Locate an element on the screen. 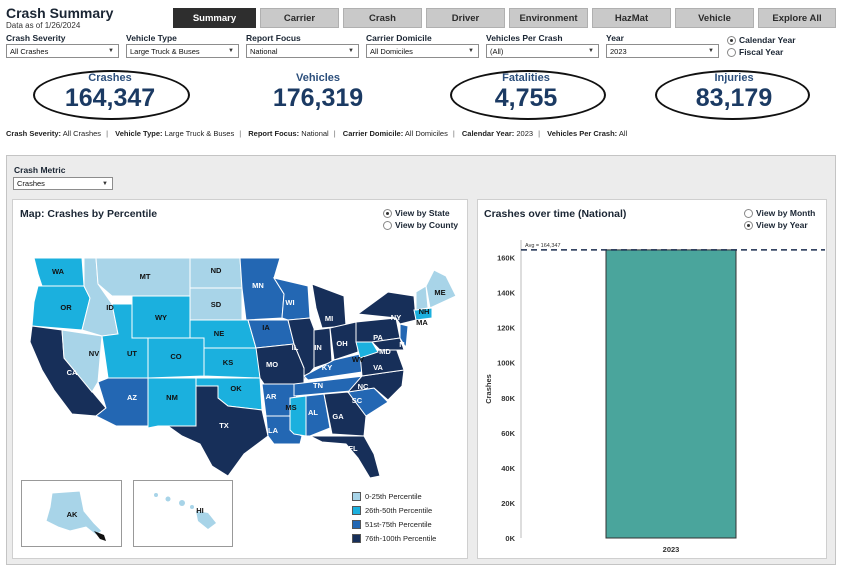 The height and width of the screenshot is (567, 842). vehicle-type-select: Large Truck & Buses ▼ is located at coordinates (182, 51).